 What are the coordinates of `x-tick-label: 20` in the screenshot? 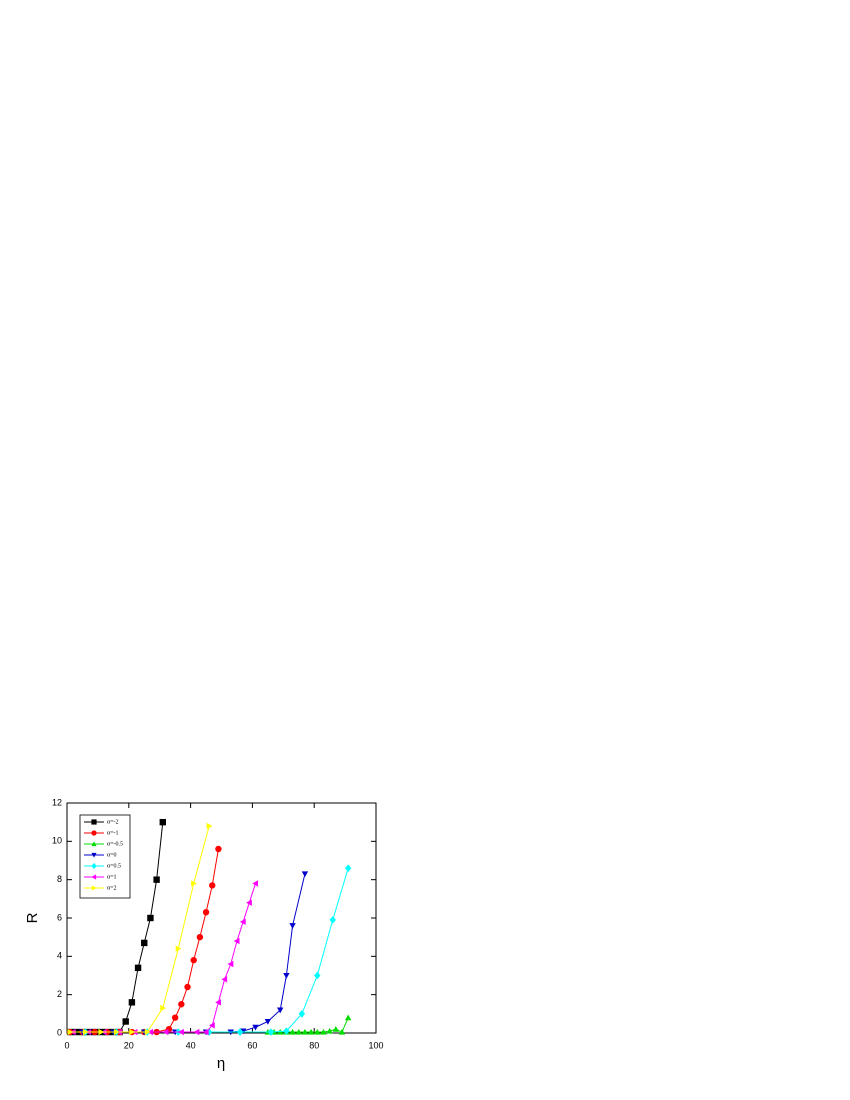 It's located at (129, 1045).